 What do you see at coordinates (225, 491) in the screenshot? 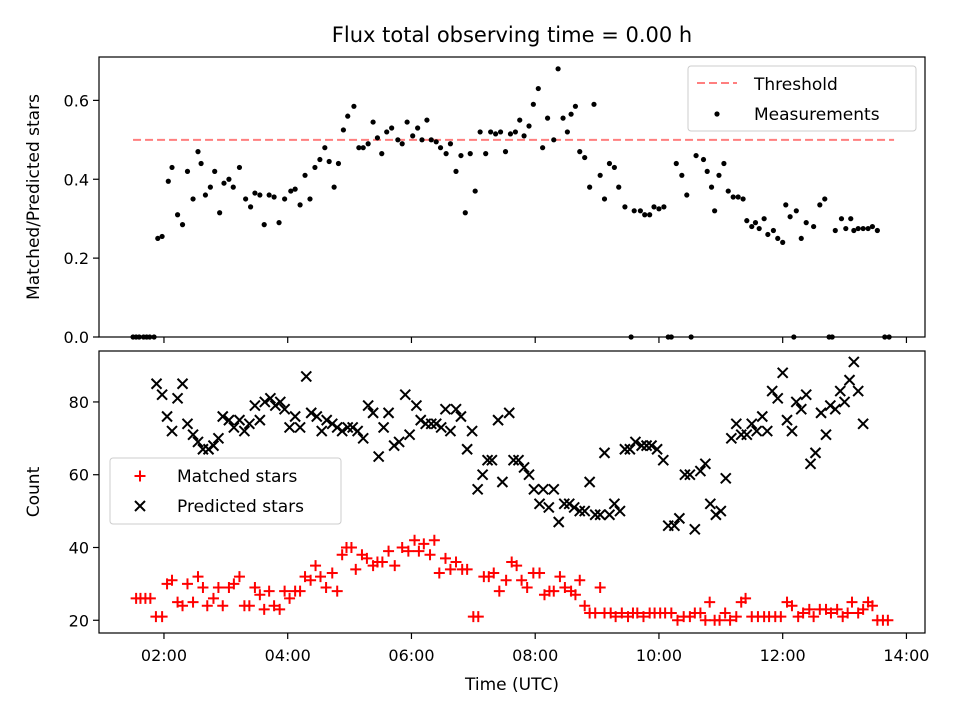
I see `bottom-legend-frame` at bounding box center [225, 491].